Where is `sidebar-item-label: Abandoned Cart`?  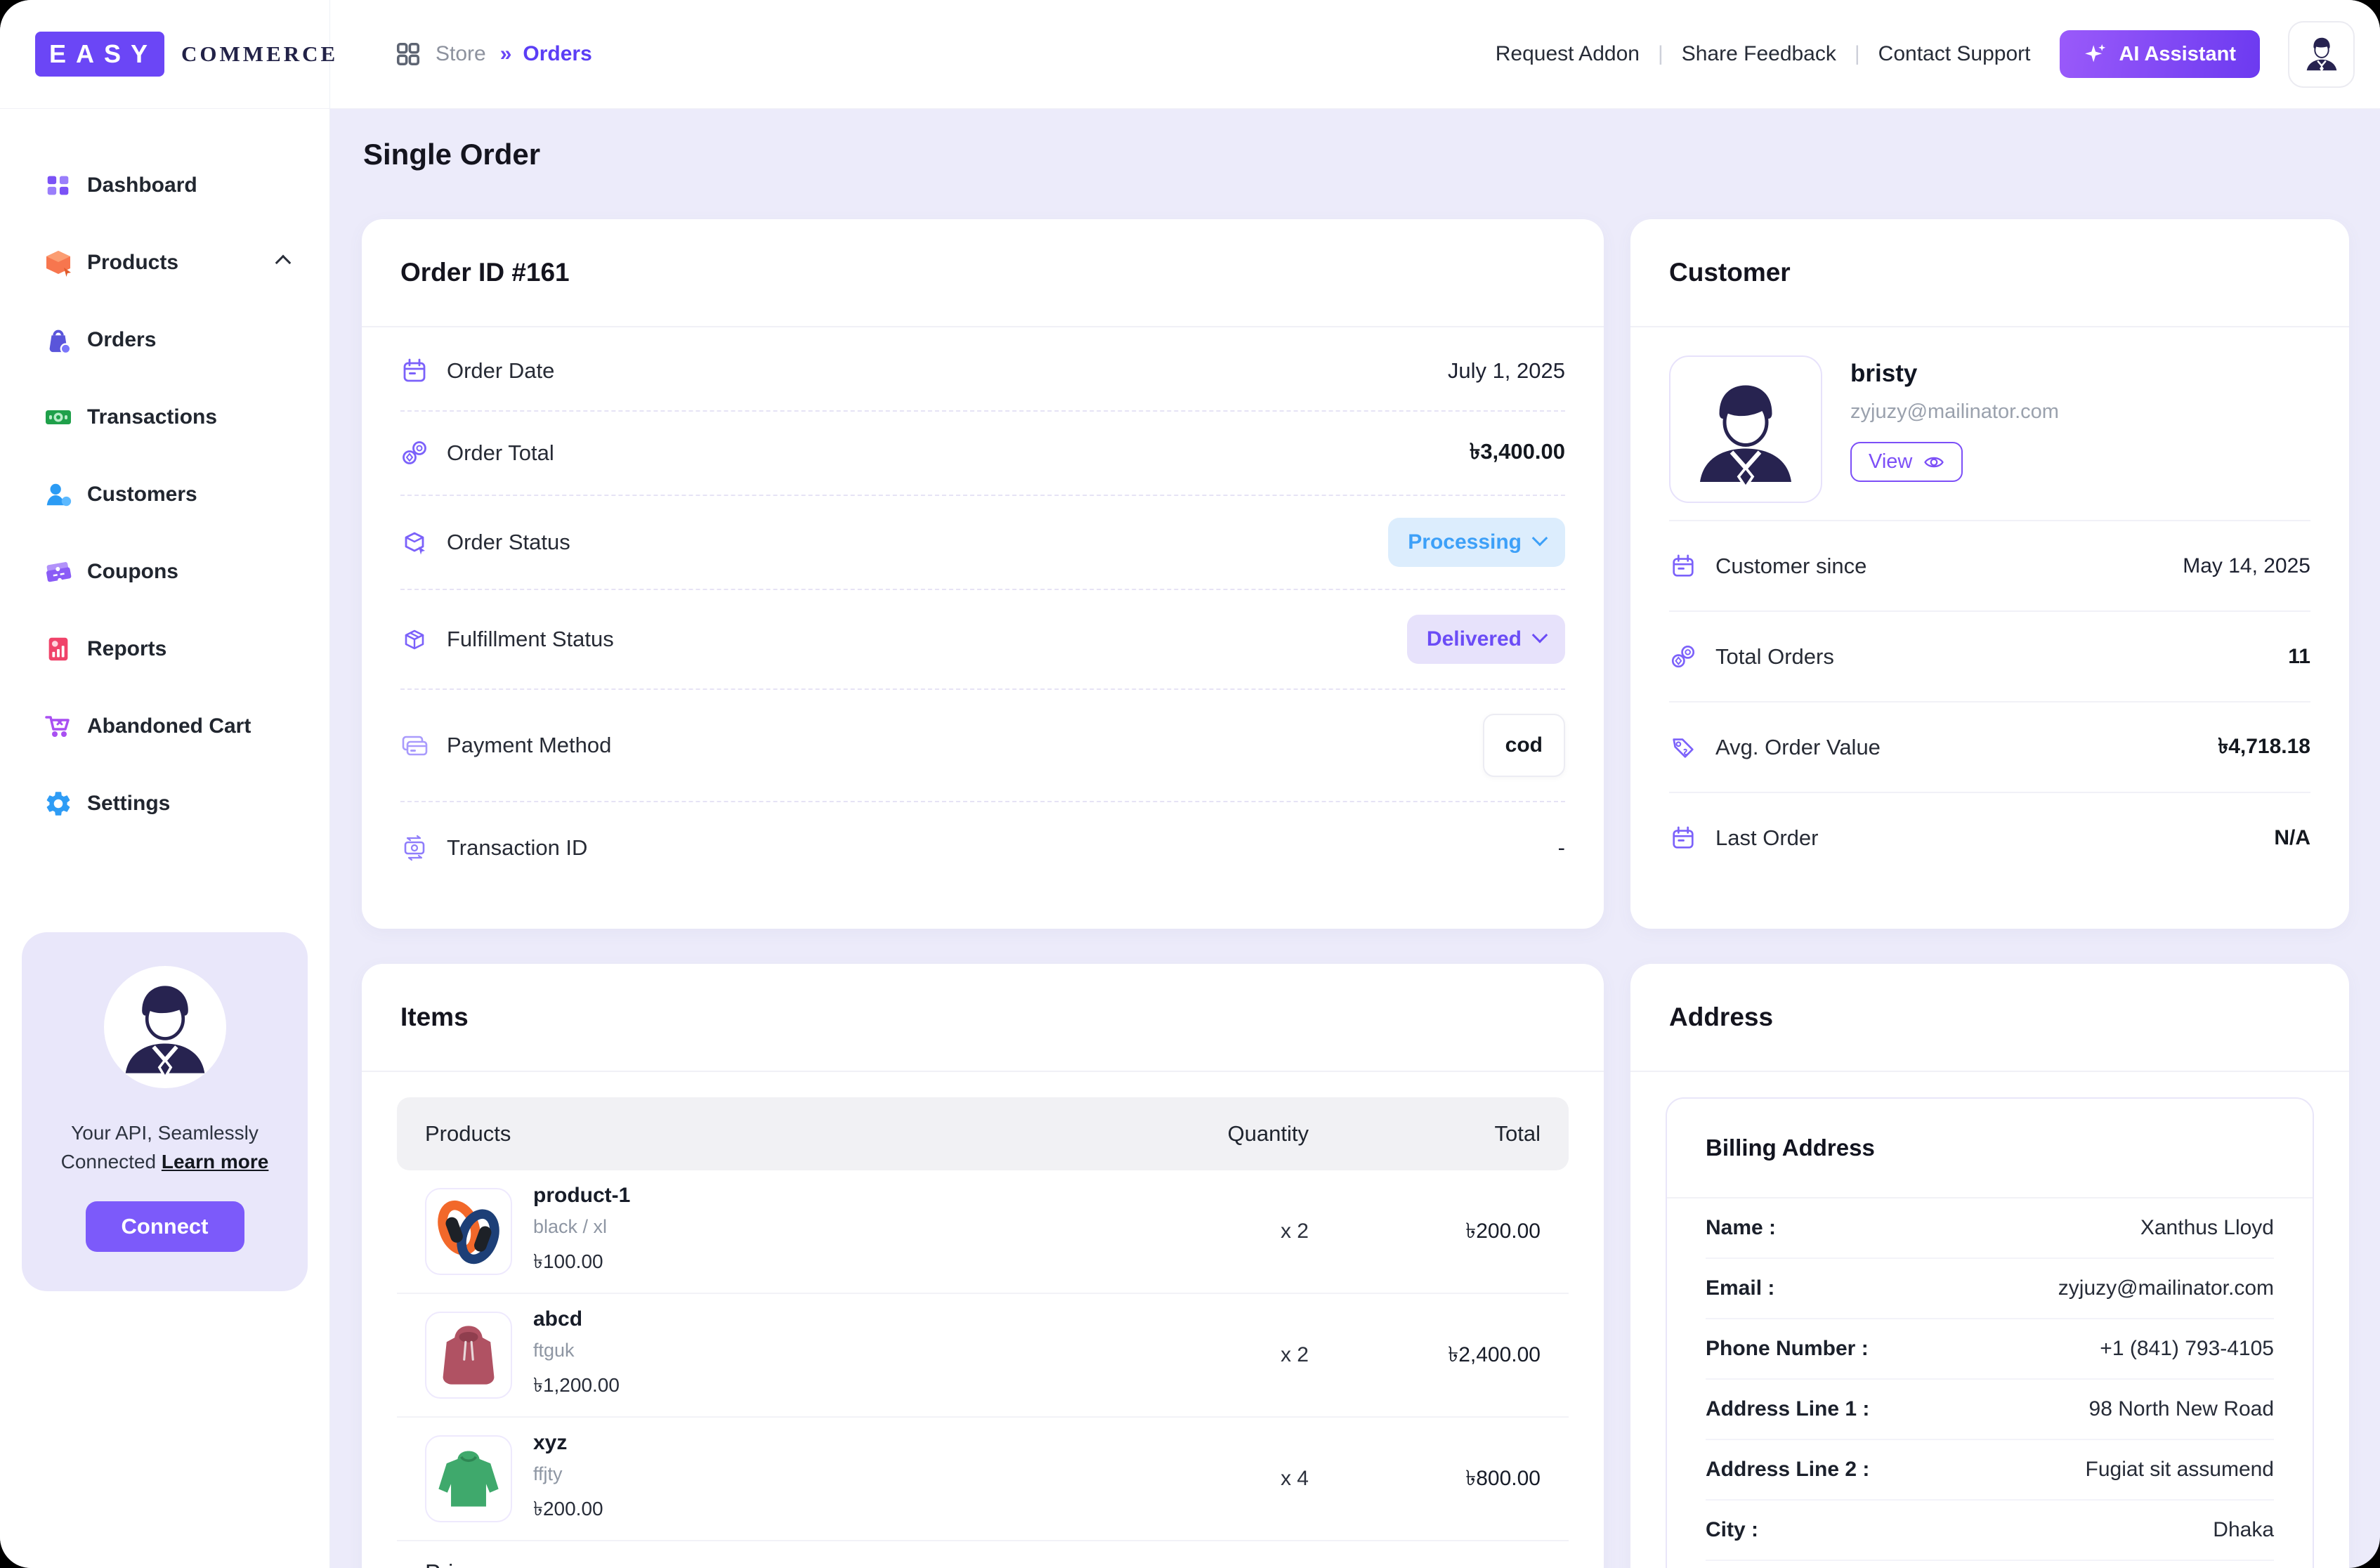 sidebar-item-label: Abandoned Cart is located at coordinates (169, 726).